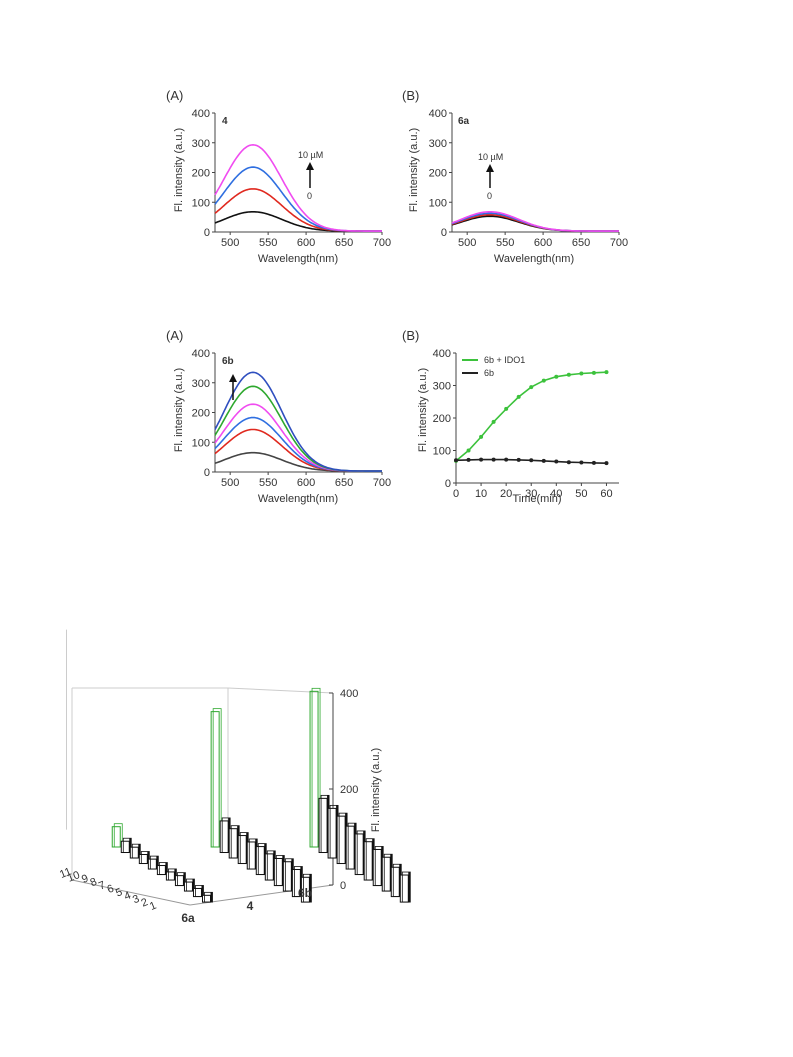 The image size is (793, 1057). I want to click on concentration-arrow: 10 µM 0, so click(490, 176).